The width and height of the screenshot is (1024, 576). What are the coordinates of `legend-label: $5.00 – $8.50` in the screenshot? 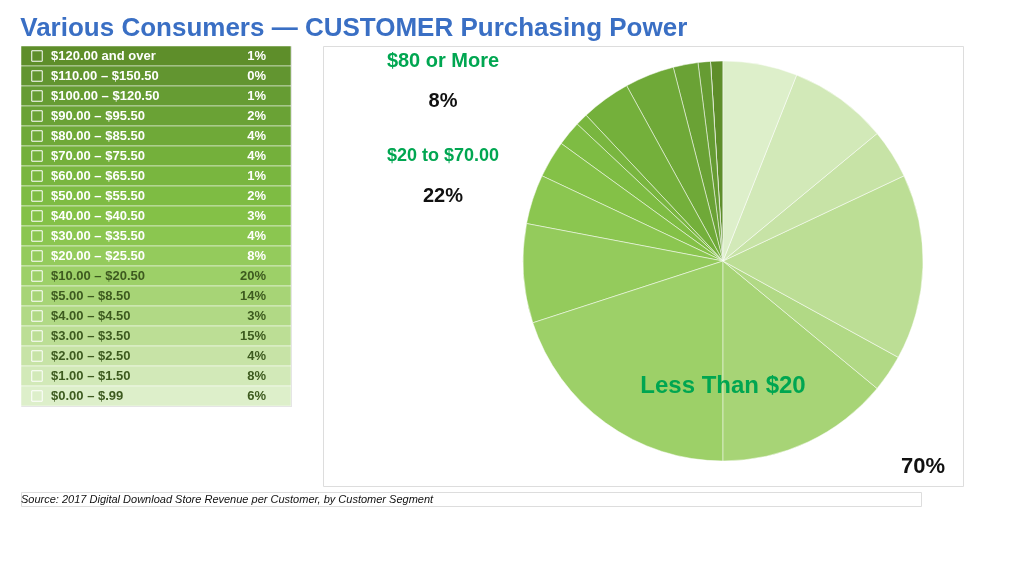 It's located at (91, 295).